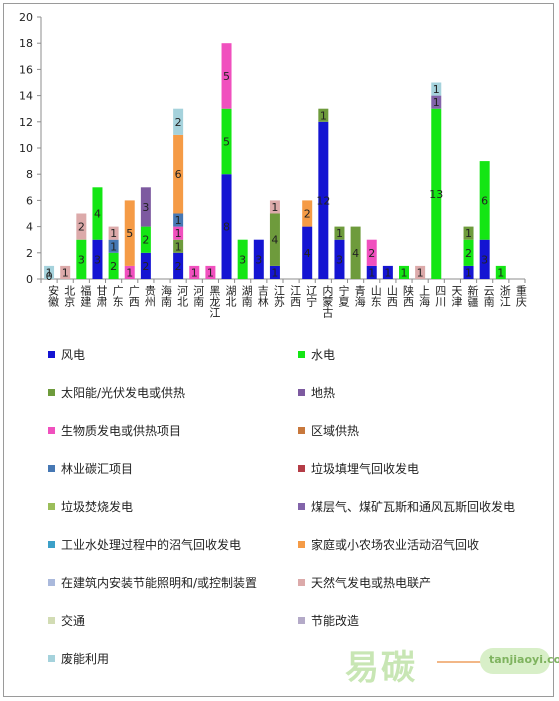 The image size is (559, 701). Describe the element at coordinates (73, 355) in the screenshot. I see `legend-label: 风电` at that location.